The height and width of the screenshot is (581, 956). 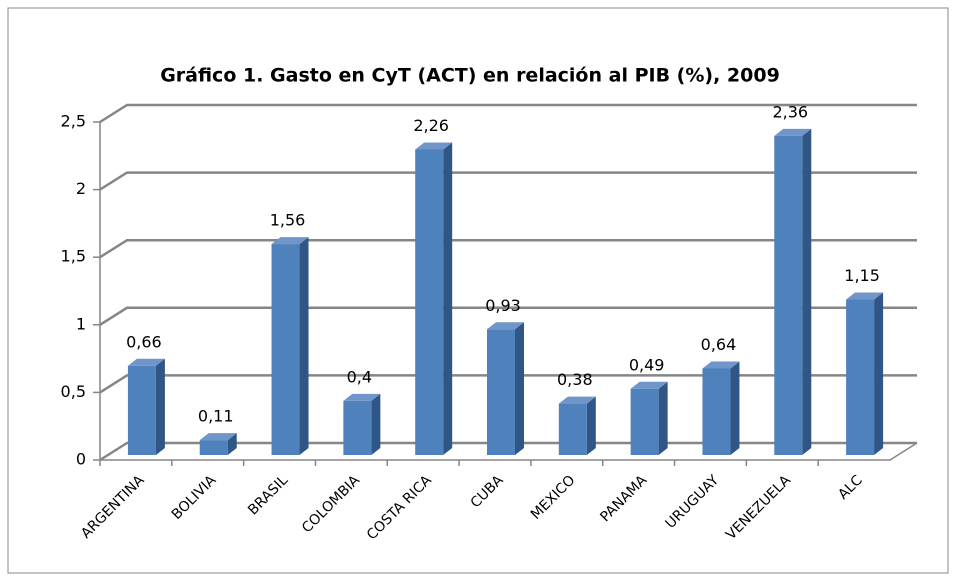 I want to click on data-label: 0,11, so click(x=216, y=416).